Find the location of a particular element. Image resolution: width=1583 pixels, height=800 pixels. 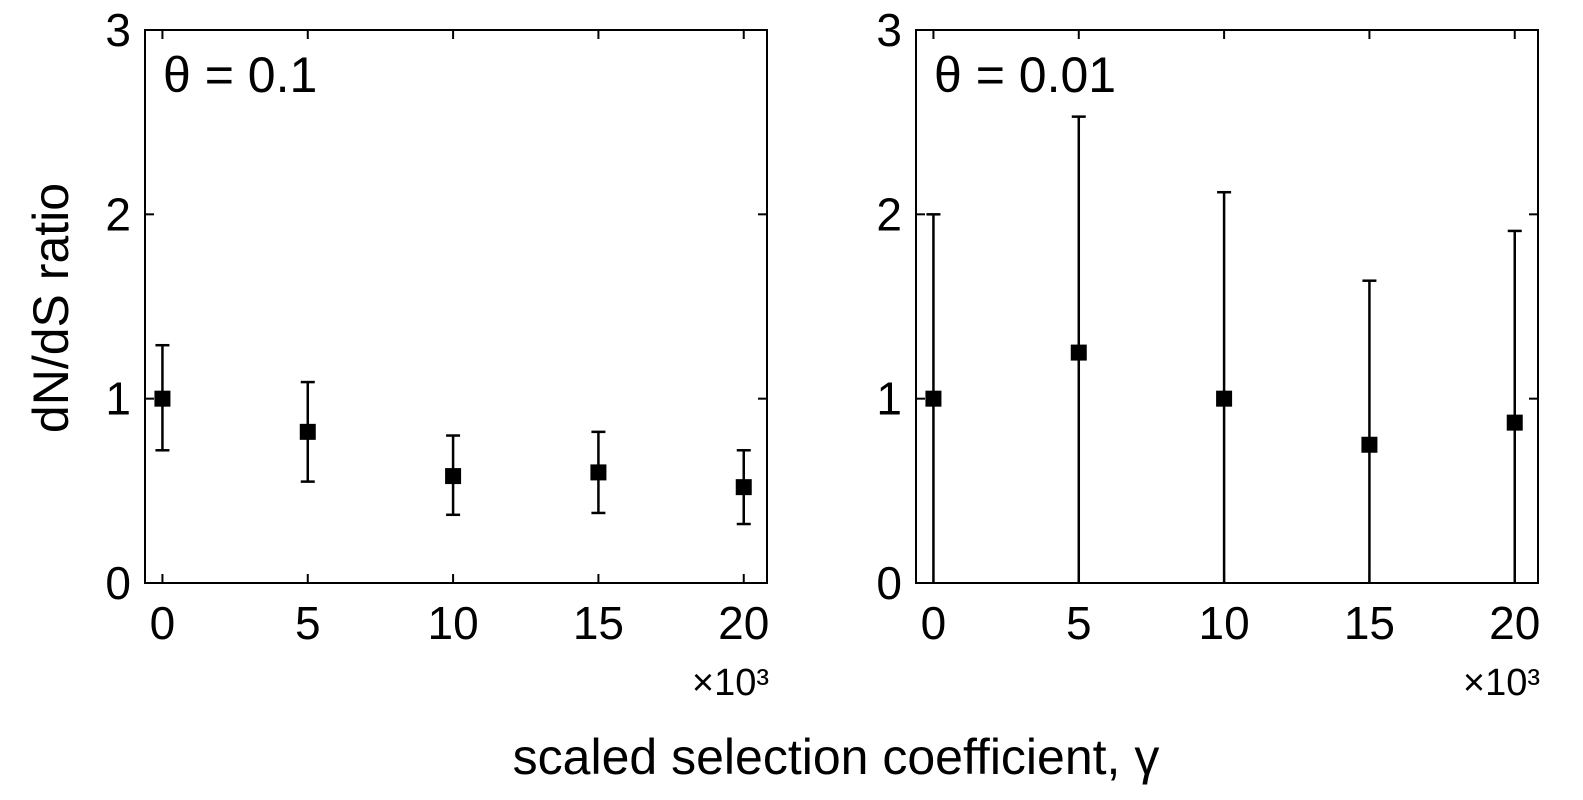

panel-label: θ = 0.01 is located at coordinates (1025, 75).